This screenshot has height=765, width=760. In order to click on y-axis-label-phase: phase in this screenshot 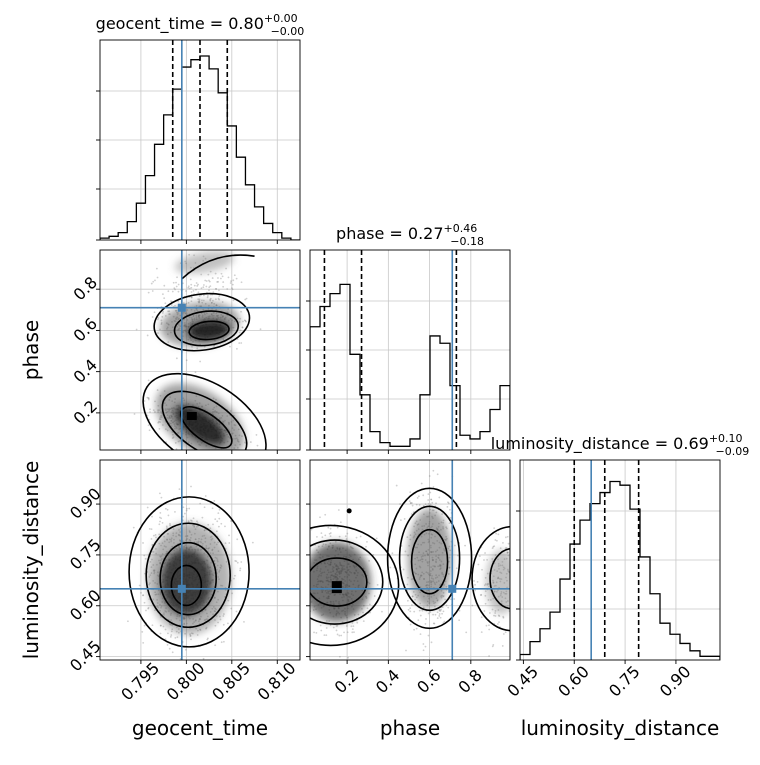, I will do `click(31, 350)`.